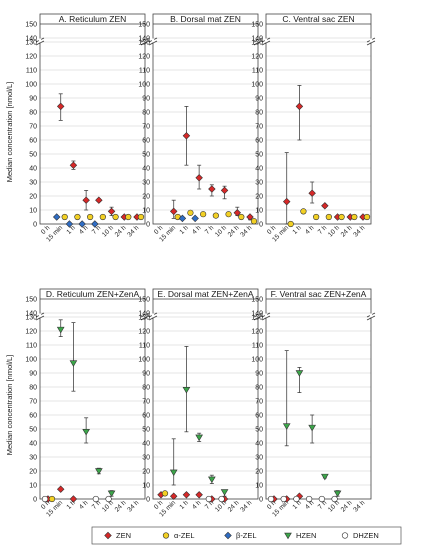 This screenshot has height=550, width=421. I want to click on y-tick-label: 40, so click(259, 444).